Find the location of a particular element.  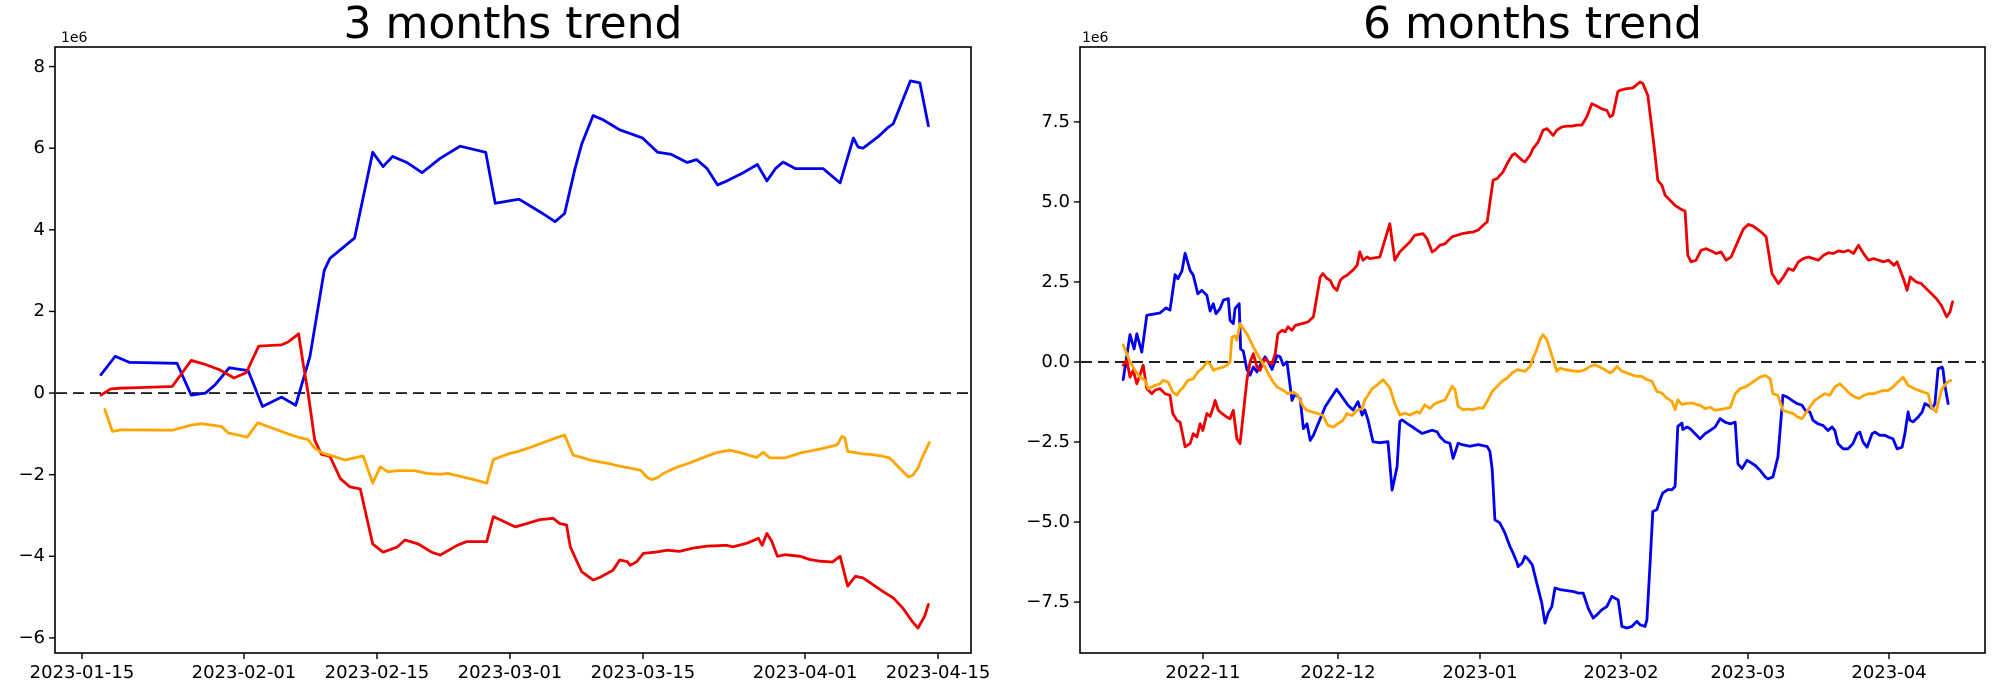

x-tick-label: 2023-02-01 is located at coordinates (244, 672).